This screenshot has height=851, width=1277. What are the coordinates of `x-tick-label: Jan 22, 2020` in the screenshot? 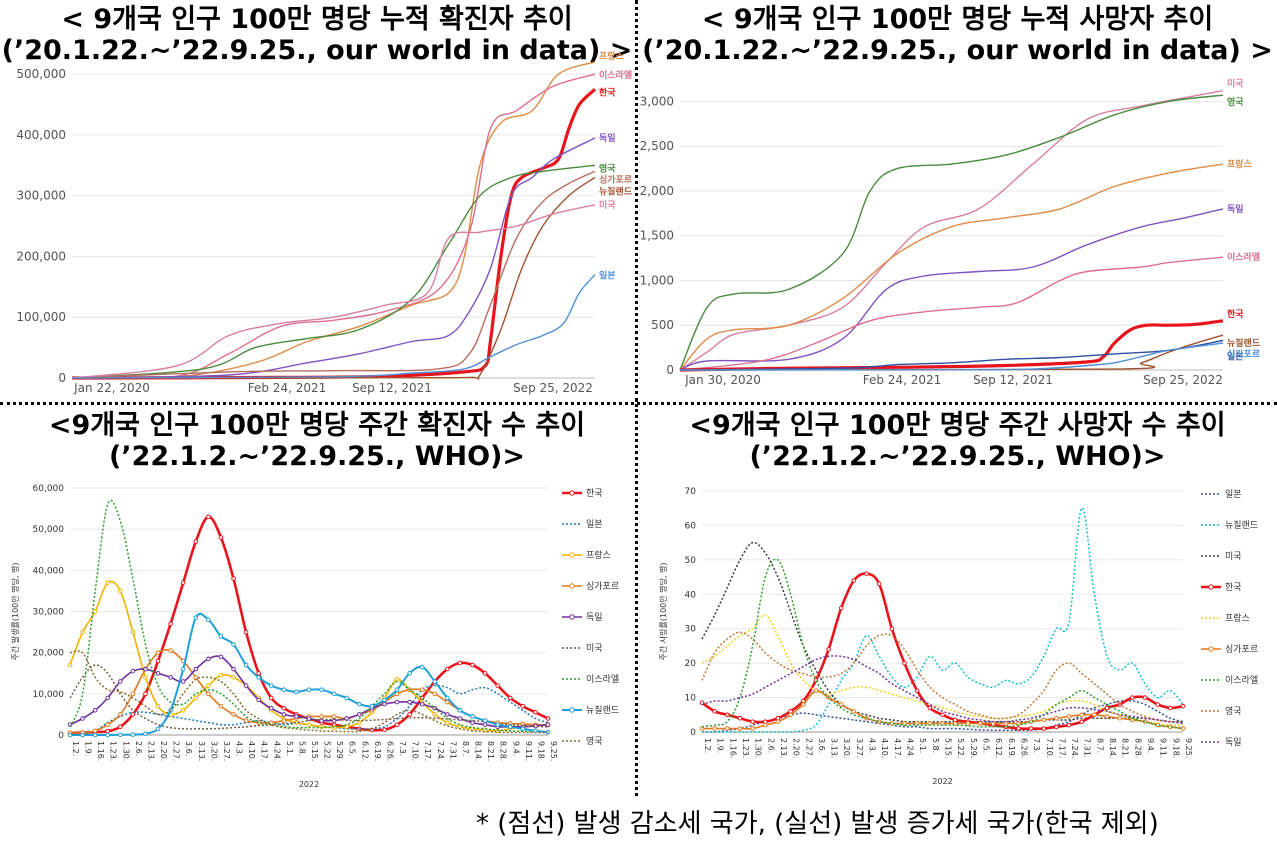 It's located at (111, 388).